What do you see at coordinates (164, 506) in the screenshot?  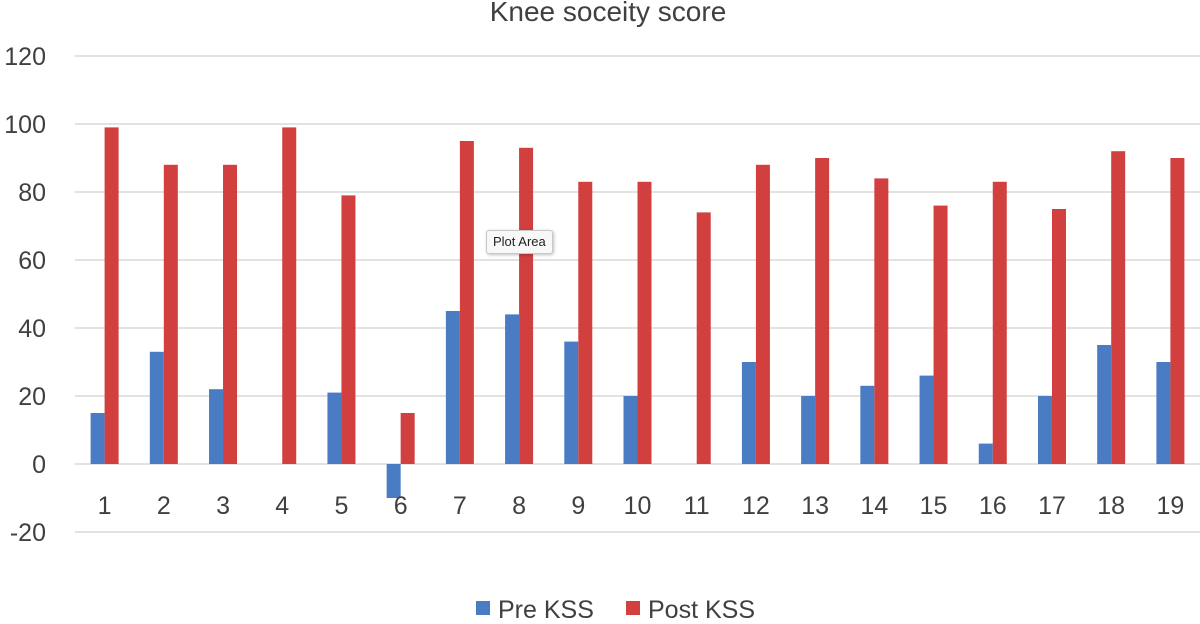 I see `x-tick-label: 2` at bounding box center [164, 506].